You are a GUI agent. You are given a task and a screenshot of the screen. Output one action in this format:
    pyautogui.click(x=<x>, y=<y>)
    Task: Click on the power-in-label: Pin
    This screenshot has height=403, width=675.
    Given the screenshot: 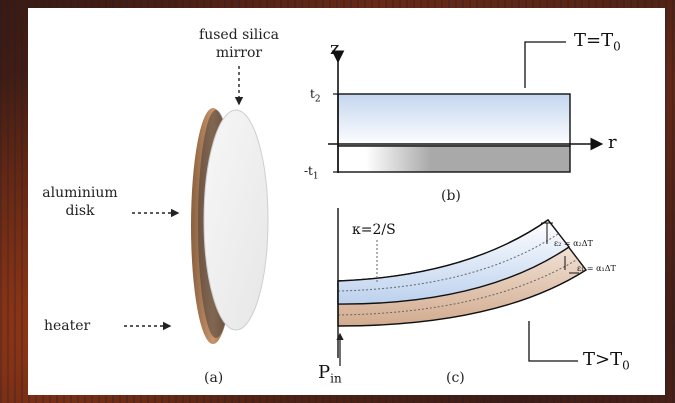 What is the action you would take?
    pyautogui.click(x=330, y=374)
    